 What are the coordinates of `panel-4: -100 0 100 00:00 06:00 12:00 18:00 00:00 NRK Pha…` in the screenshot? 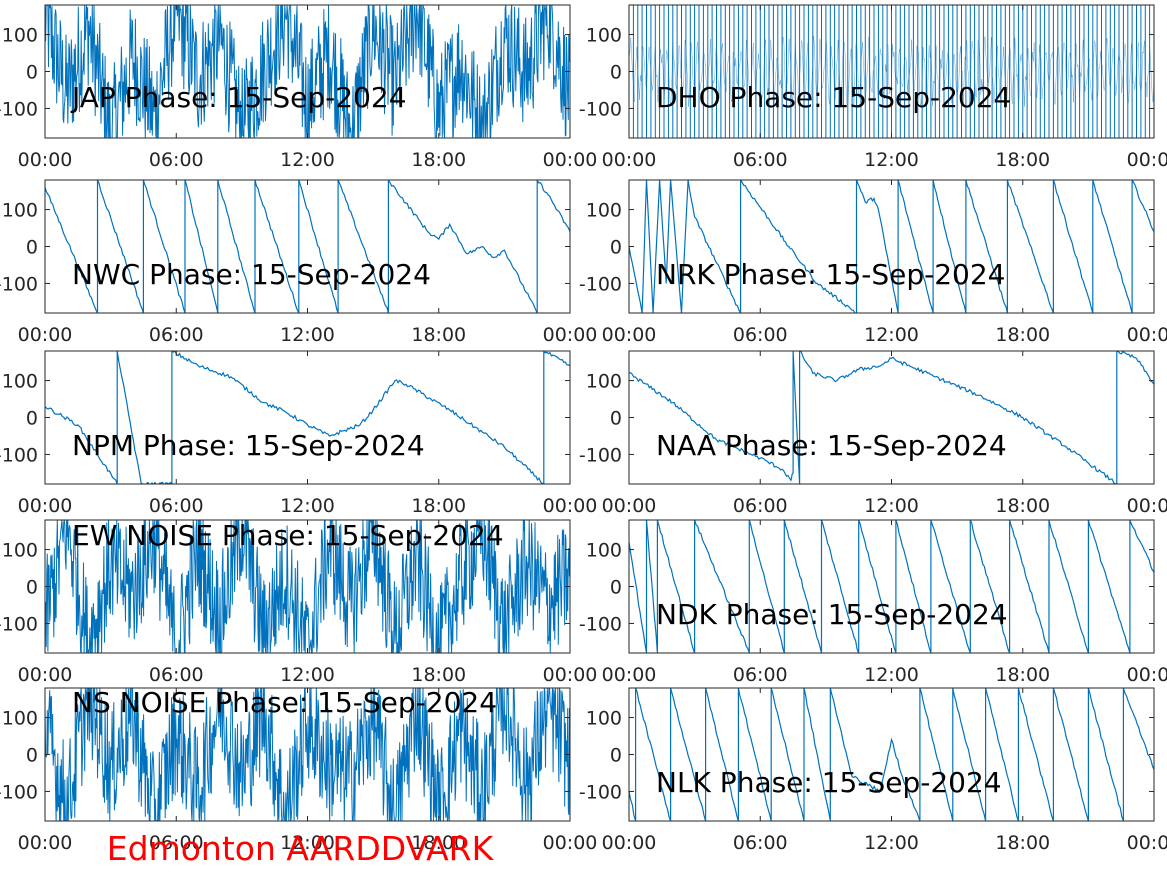 It's located at (873, 262).